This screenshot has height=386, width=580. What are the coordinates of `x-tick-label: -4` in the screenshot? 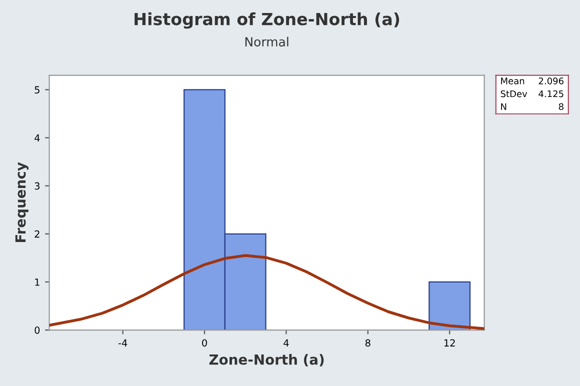 It's located at (123, 342).